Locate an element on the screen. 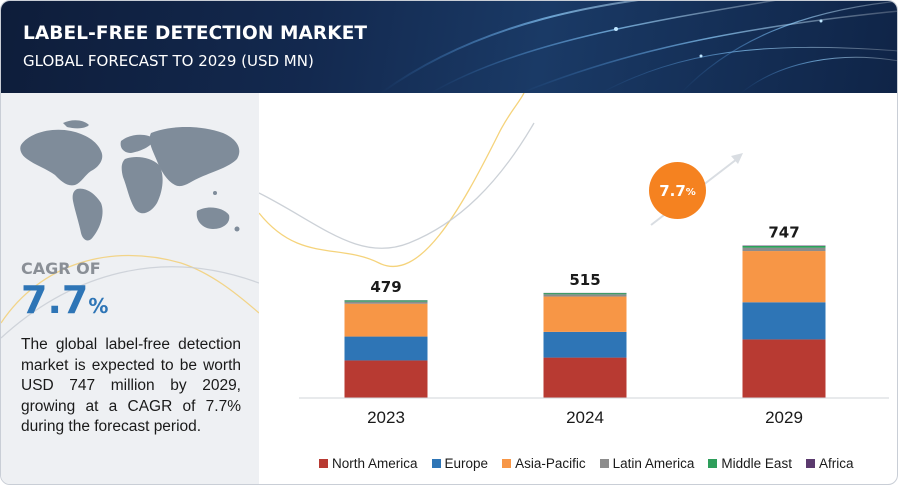  bar-2029-north-america is located at coordinates (784, 368).